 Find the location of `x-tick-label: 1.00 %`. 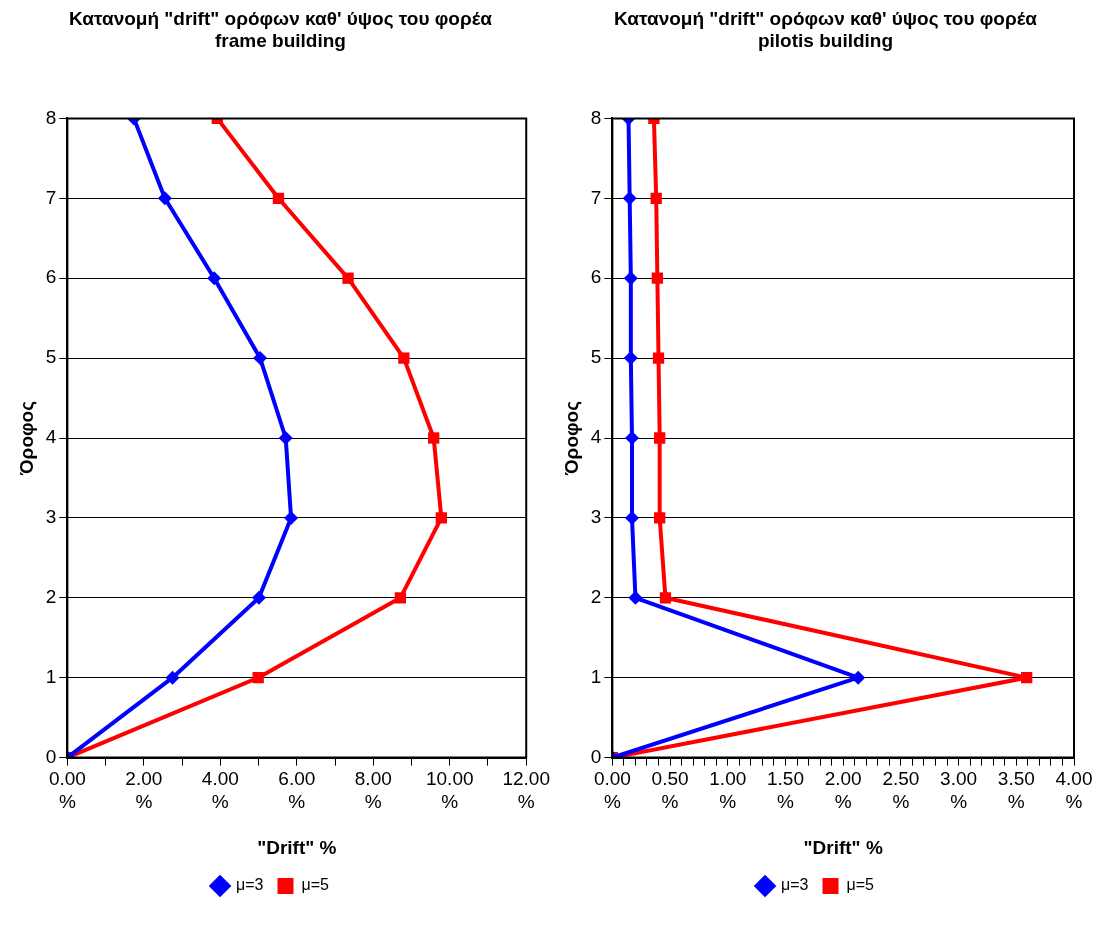

x-tick-label: 1.00 % is located at coordinates (728, 790).